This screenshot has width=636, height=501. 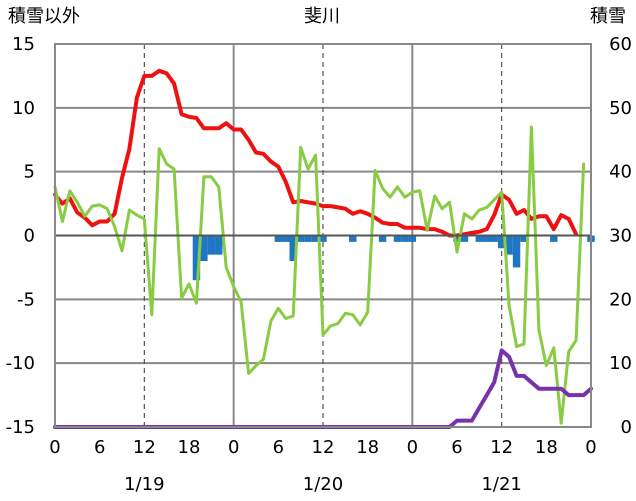 What do you see at coordinates (20, 236) in the screenshot?
I see `left-y-ticks: 15 10 5 0 -5 -10 -15` at bounding box center [20, 236].